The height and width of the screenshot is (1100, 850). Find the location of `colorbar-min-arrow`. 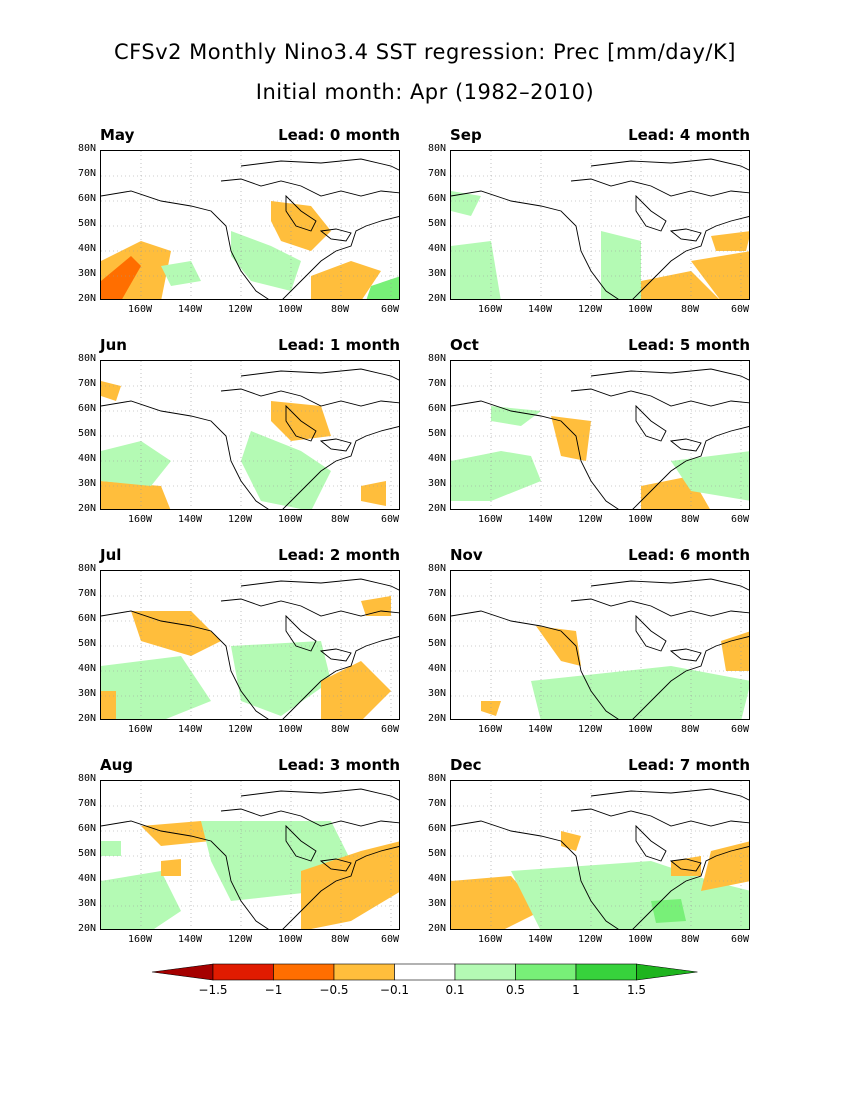

colorbar-min-arrow is located at coordinates (182, 972).